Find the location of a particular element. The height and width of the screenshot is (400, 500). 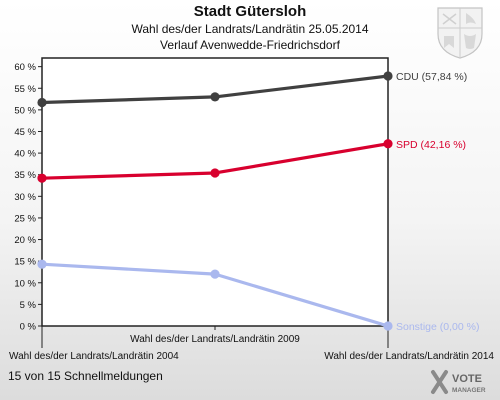

y-tick-label: 10 % is located at coordinates (25, 283).